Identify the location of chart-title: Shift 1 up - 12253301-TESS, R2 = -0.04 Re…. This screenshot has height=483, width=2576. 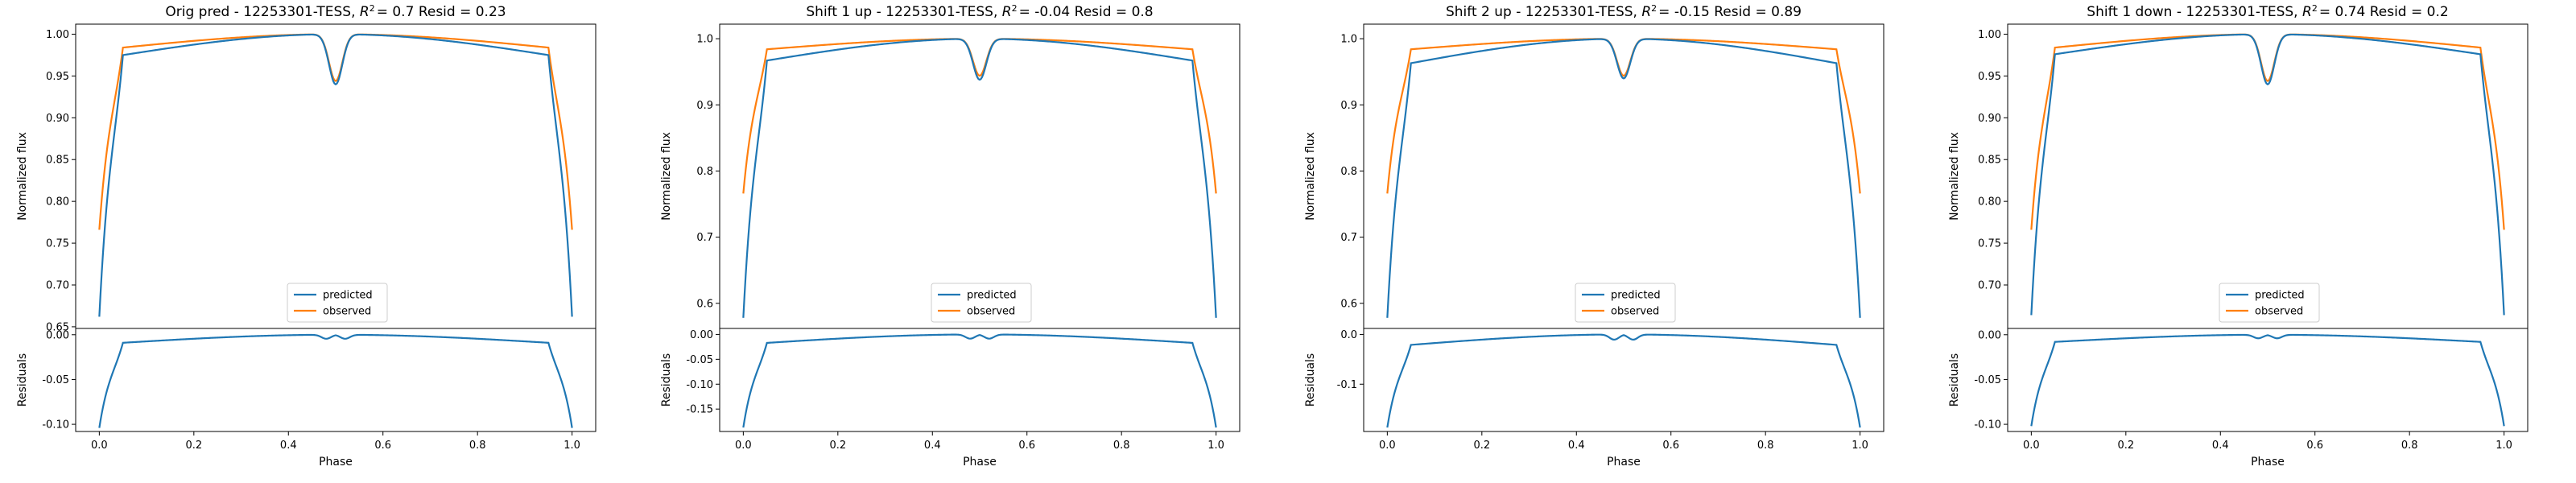
(979, 12).